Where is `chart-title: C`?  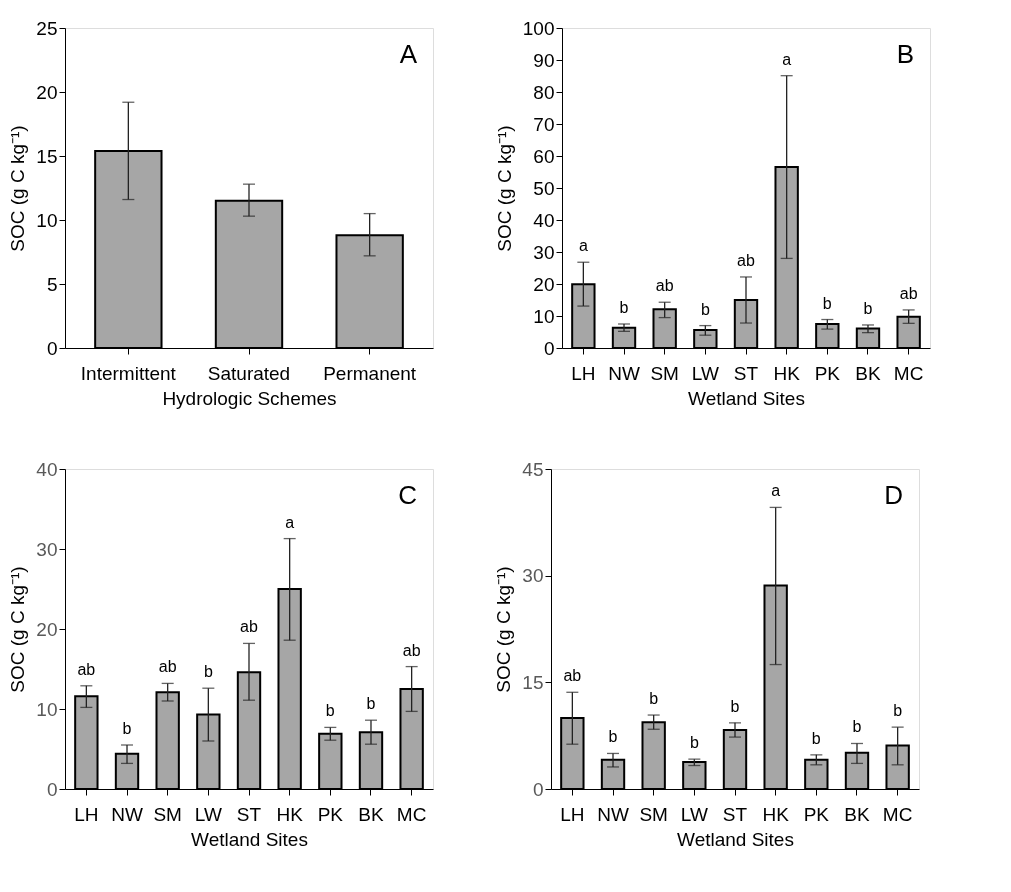 chart-title: C is located at coordinates (407, 495).